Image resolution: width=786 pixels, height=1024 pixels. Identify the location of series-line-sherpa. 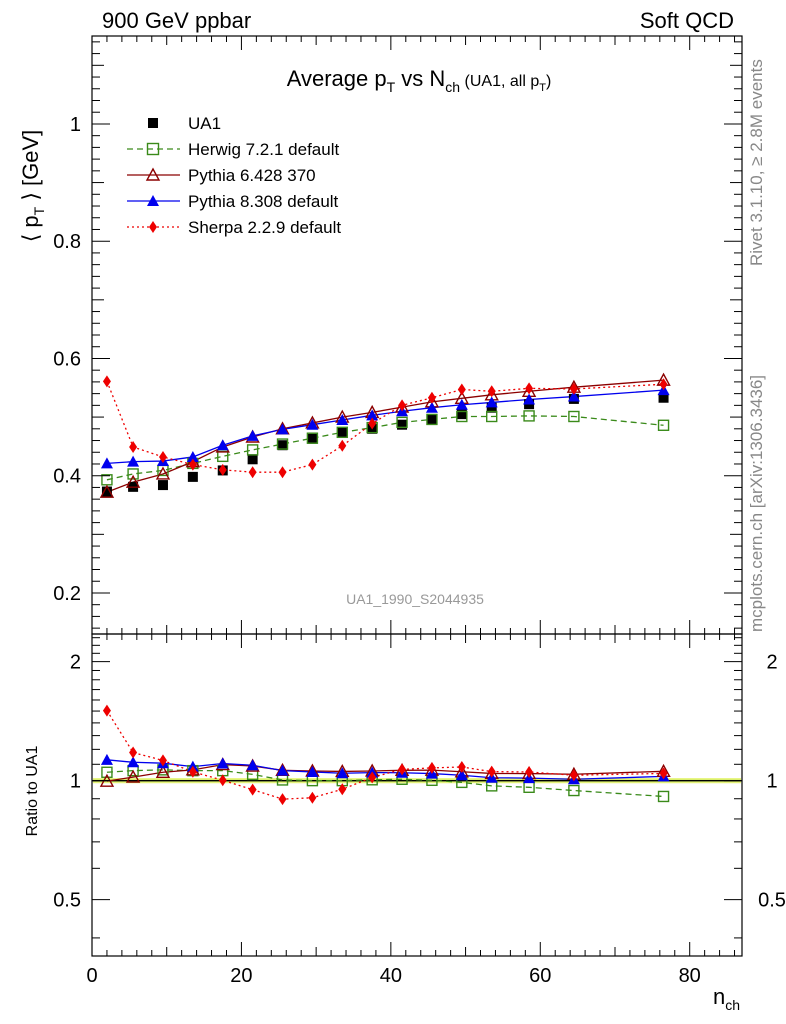
(385, 427).